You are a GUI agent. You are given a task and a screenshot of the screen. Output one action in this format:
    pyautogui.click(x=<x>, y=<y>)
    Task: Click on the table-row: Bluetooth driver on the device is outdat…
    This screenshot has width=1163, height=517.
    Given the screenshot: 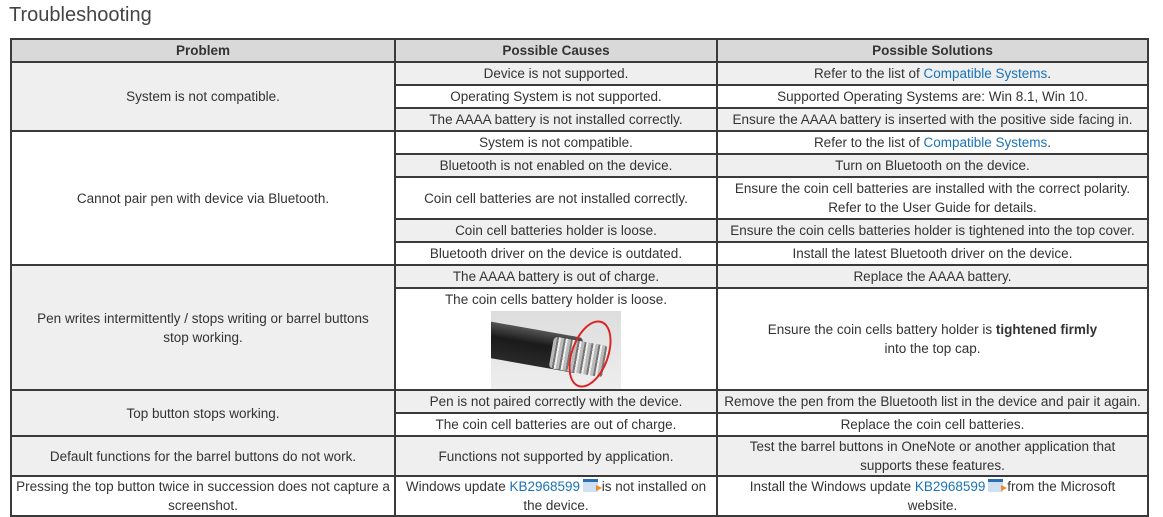 What is the action you would take?
    pyautogui.click(x=580, y=253)
    